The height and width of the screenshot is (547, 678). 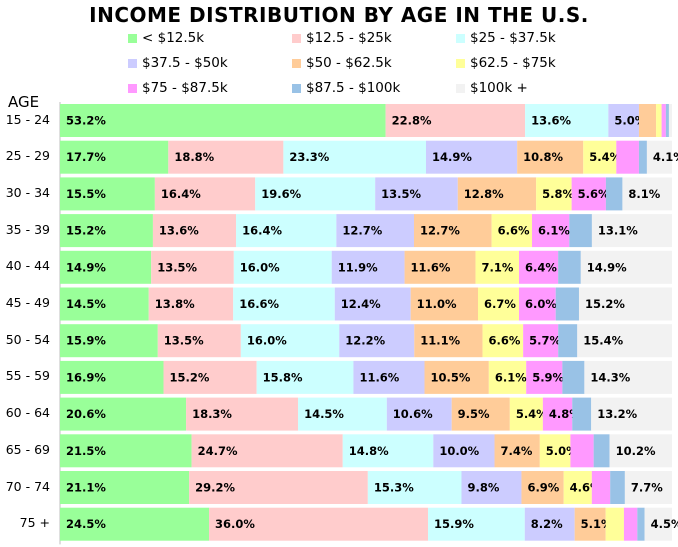 I want to click on legend-label: $12.5 - $25k, so click(x=349, y=38).